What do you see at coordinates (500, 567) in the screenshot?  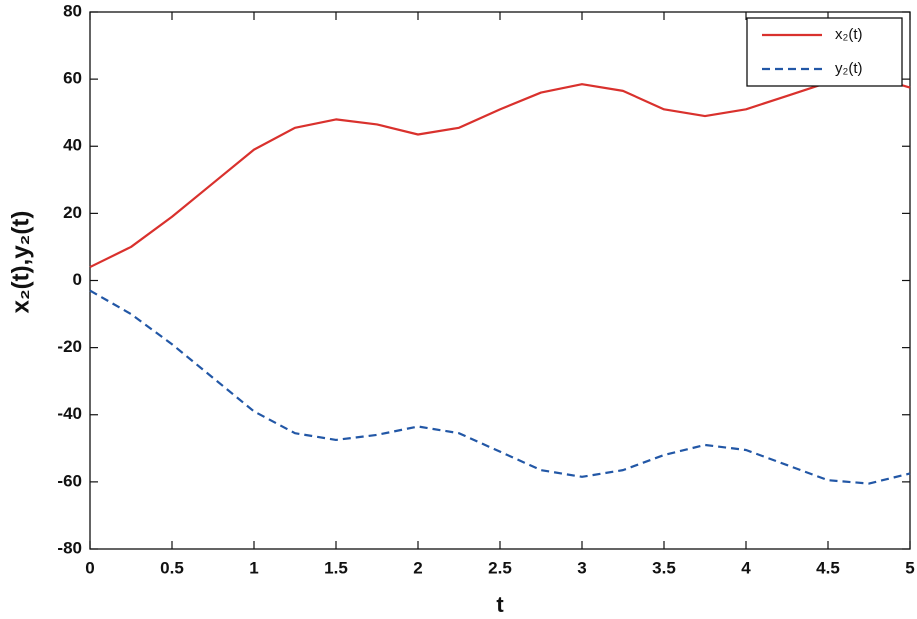 I see `x-tick-label: 2.5` at bounding box center [500, 567].